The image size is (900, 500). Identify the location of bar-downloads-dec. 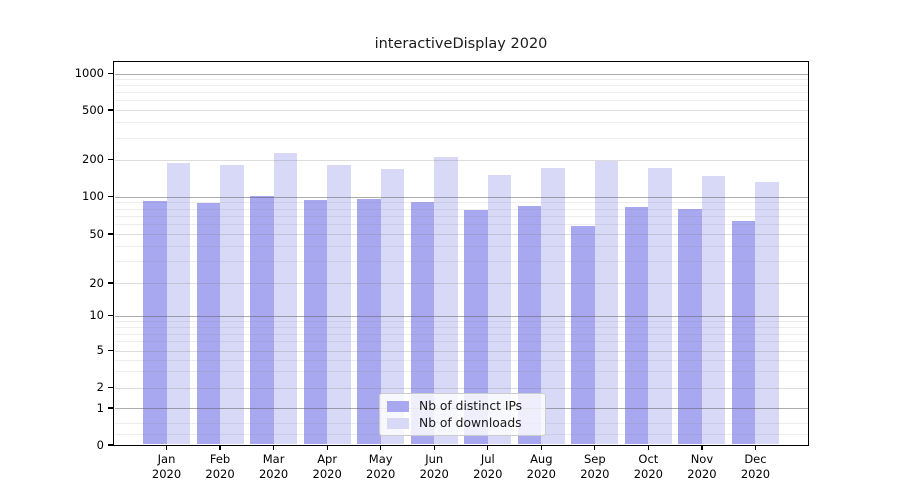
(767, 312).